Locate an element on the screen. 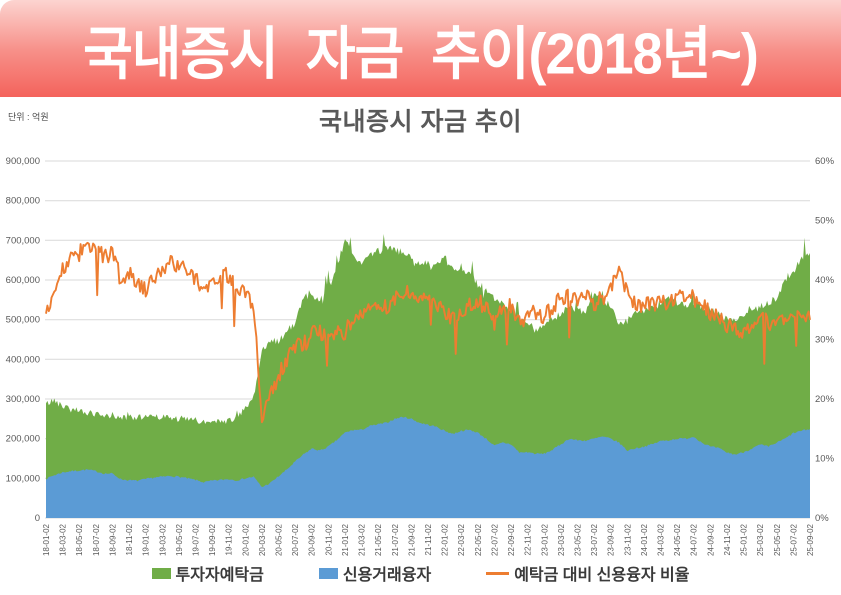  svg-text: 21-03-02 is located at coordinates (362, 539).